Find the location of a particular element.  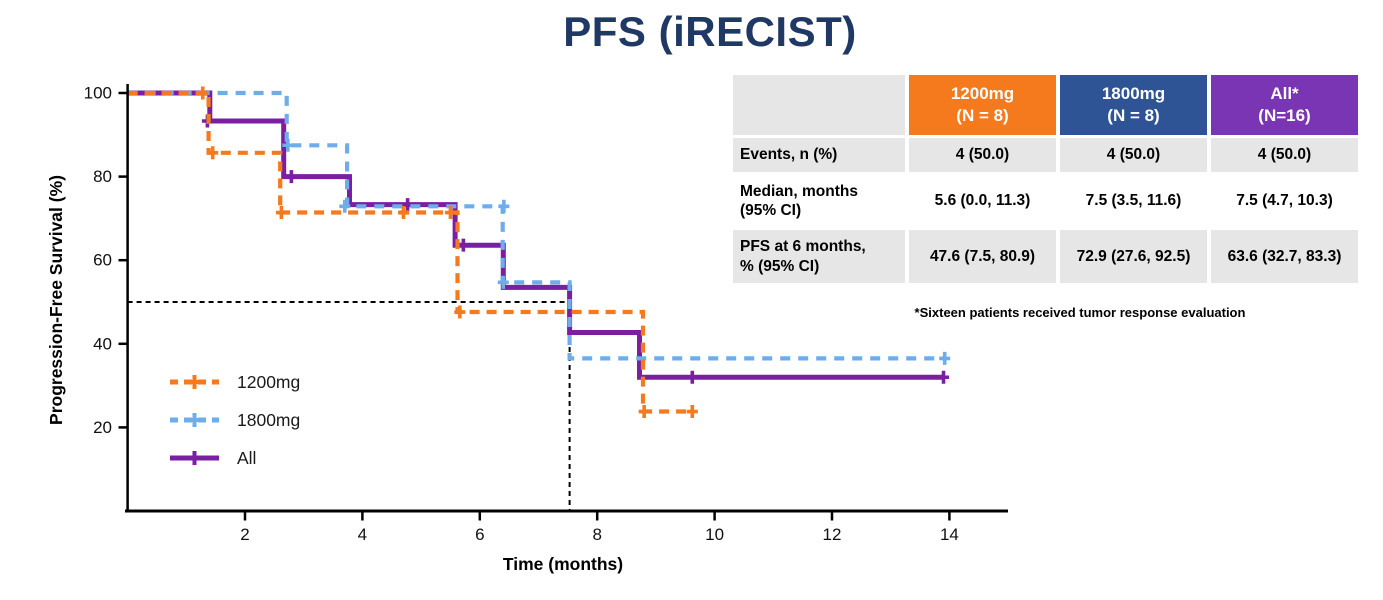

legend-label: 1200mg is located at coordinates (268, 382).